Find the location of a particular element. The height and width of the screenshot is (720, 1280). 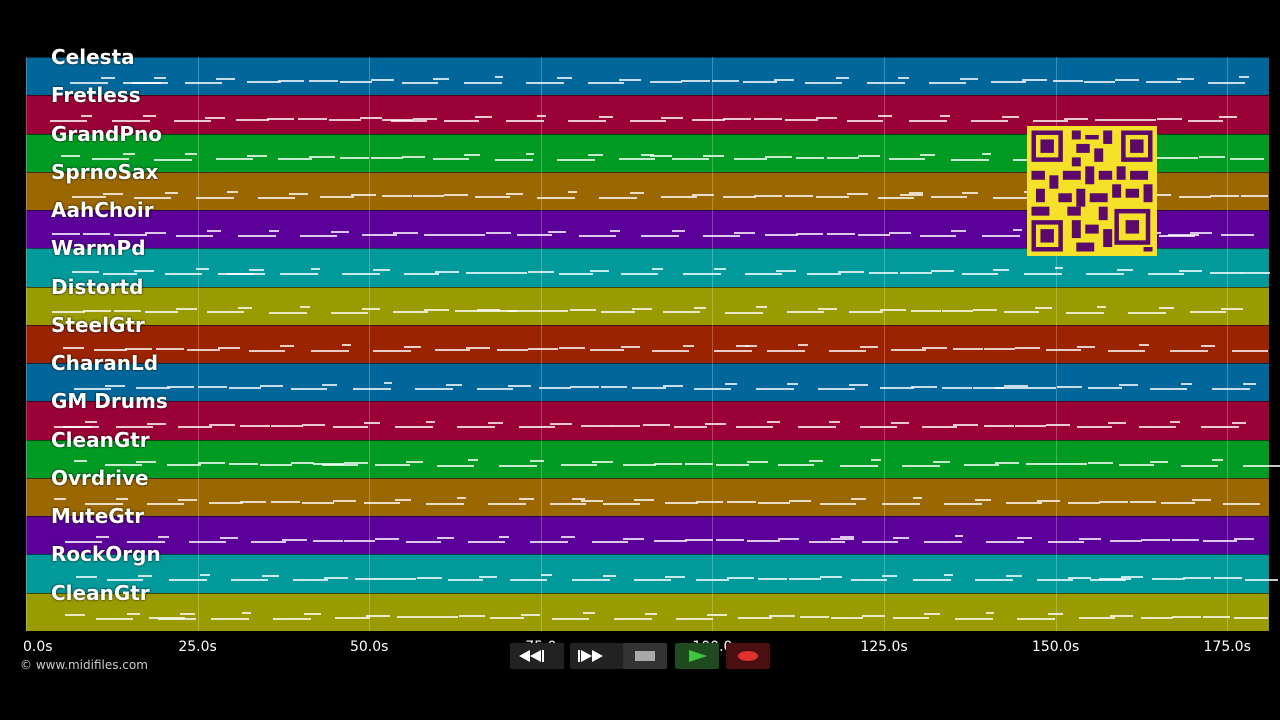

track-label: Fretless is located at coordinates (96, 95).